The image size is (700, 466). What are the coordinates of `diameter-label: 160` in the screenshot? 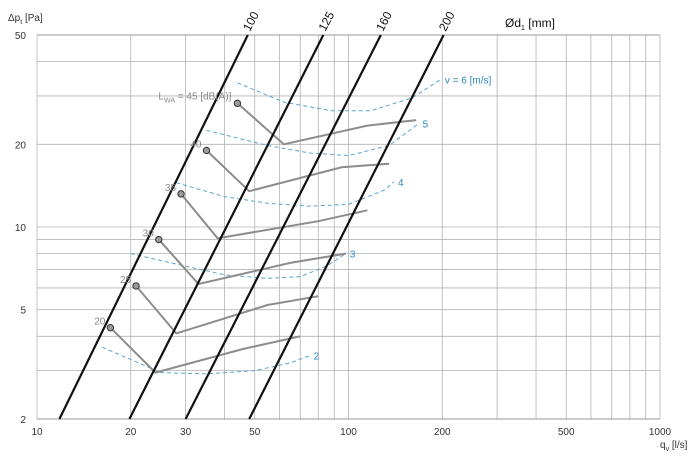 It's located at (384, 21).